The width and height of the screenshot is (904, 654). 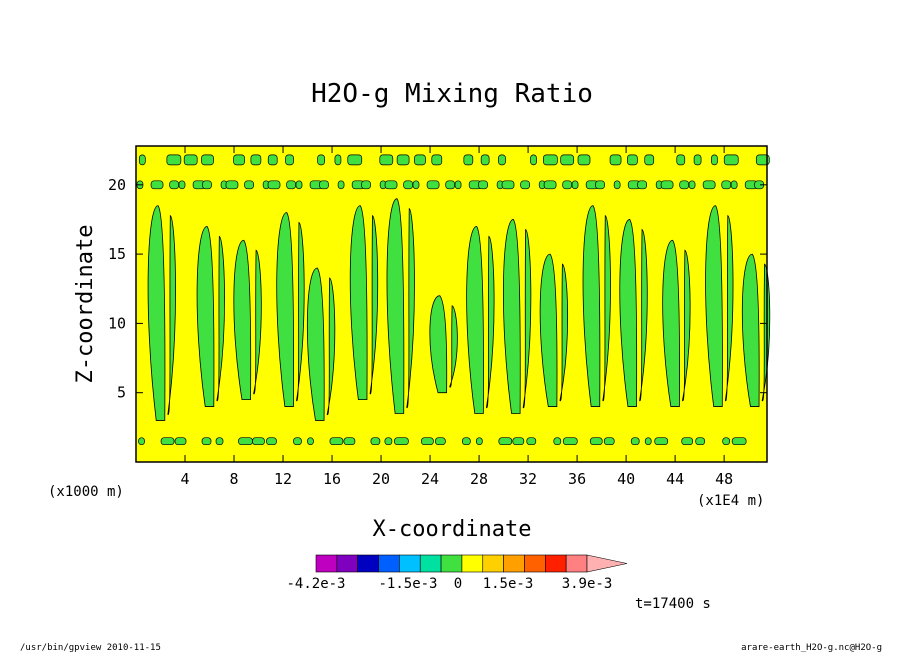 I want to click on y-axis-label: Z-coordinate, so click(x=85, y=304).